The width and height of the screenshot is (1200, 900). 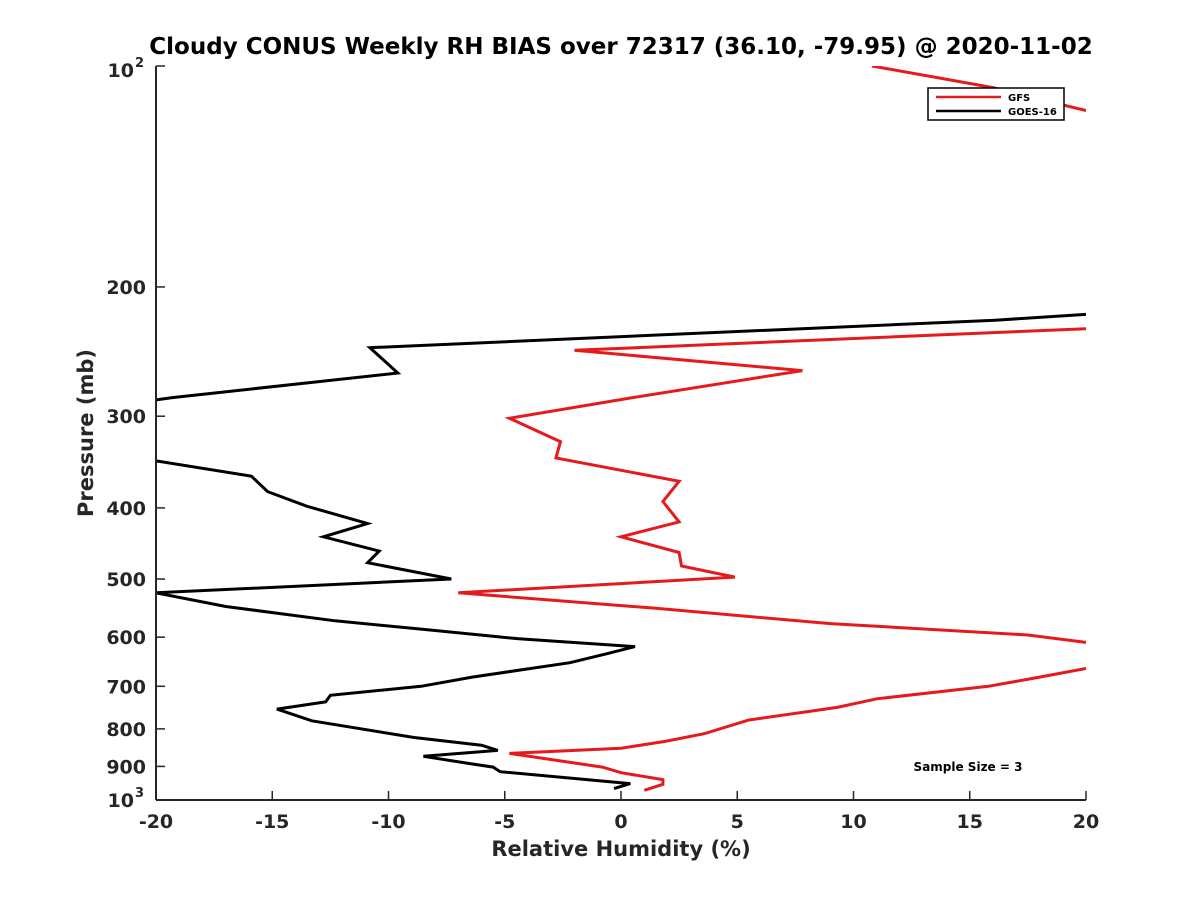 I want to click on y-tick-label: 900, so click(x=126, y=767).